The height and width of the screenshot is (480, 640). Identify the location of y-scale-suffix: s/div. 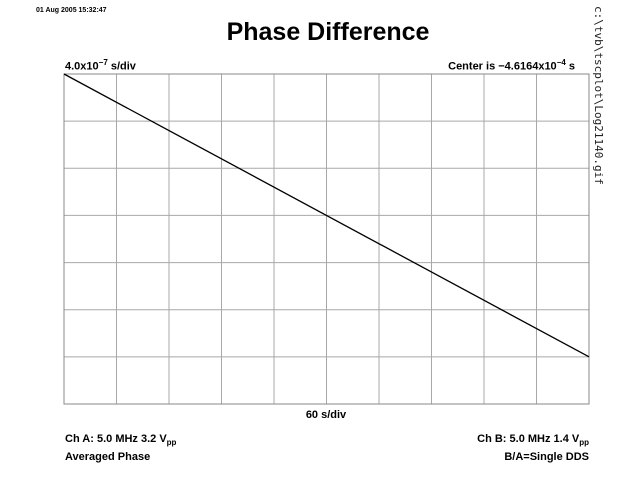
(121, 66).